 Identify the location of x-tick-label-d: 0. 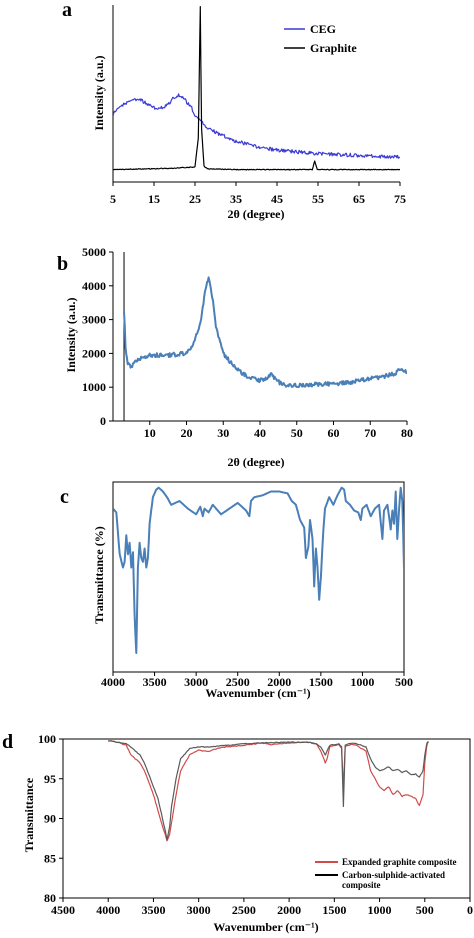
(470, 910).